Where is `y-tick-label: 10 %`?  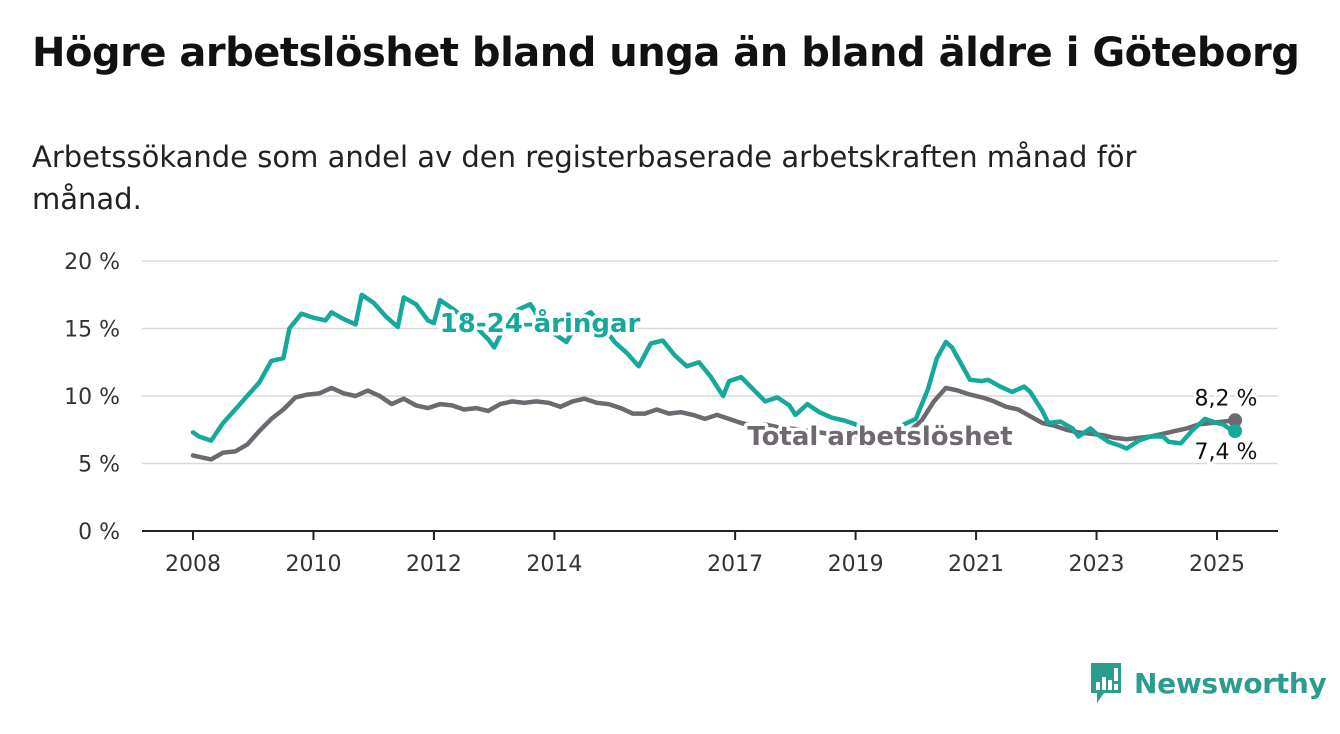
y-tick-label: 10 % is located at coordinates (92, 397).